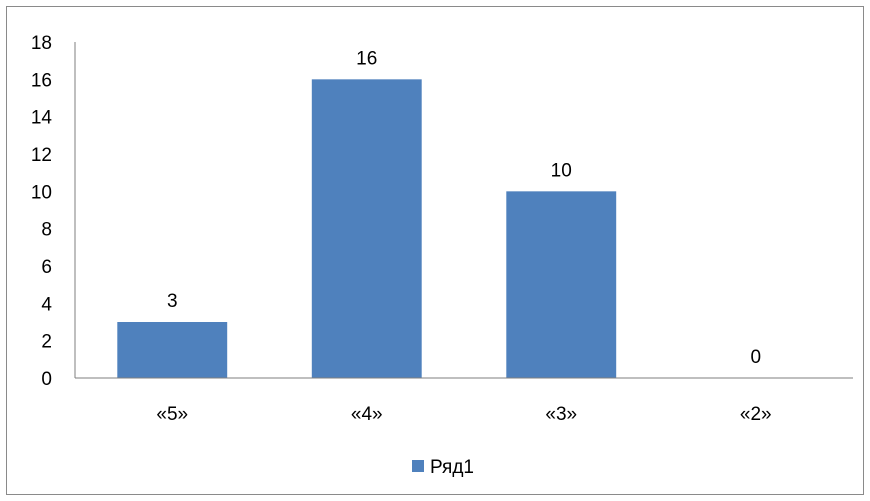 This screenshot has height=501, width=870. Describe the element at coordinates (46, 342) in the screenshot. I see `y-tick-label: 2` at that location.